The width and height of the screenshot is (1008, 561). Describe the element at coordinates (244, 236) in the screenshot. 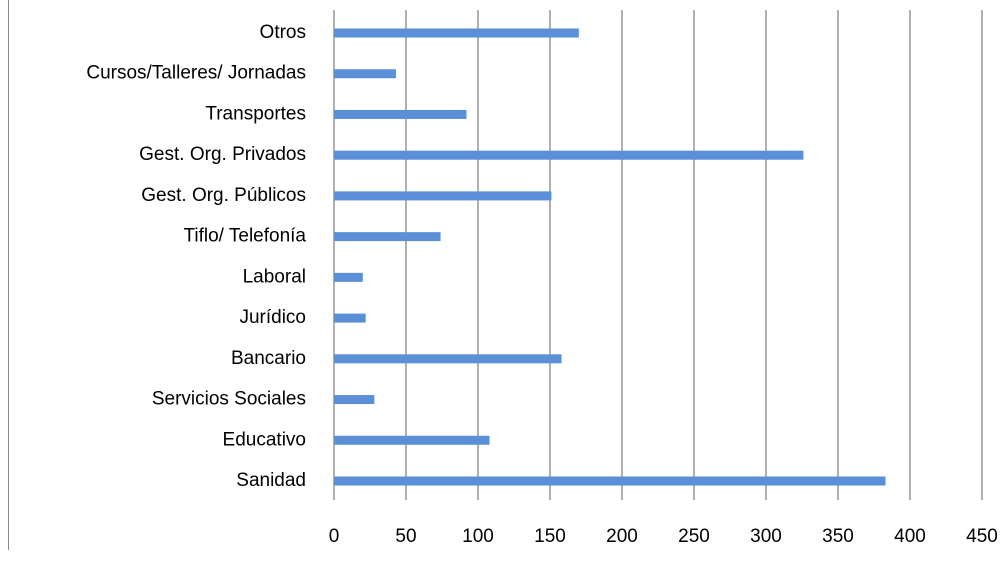

I see `y-tick-label: Tiflo/ Telefonía` at that location.